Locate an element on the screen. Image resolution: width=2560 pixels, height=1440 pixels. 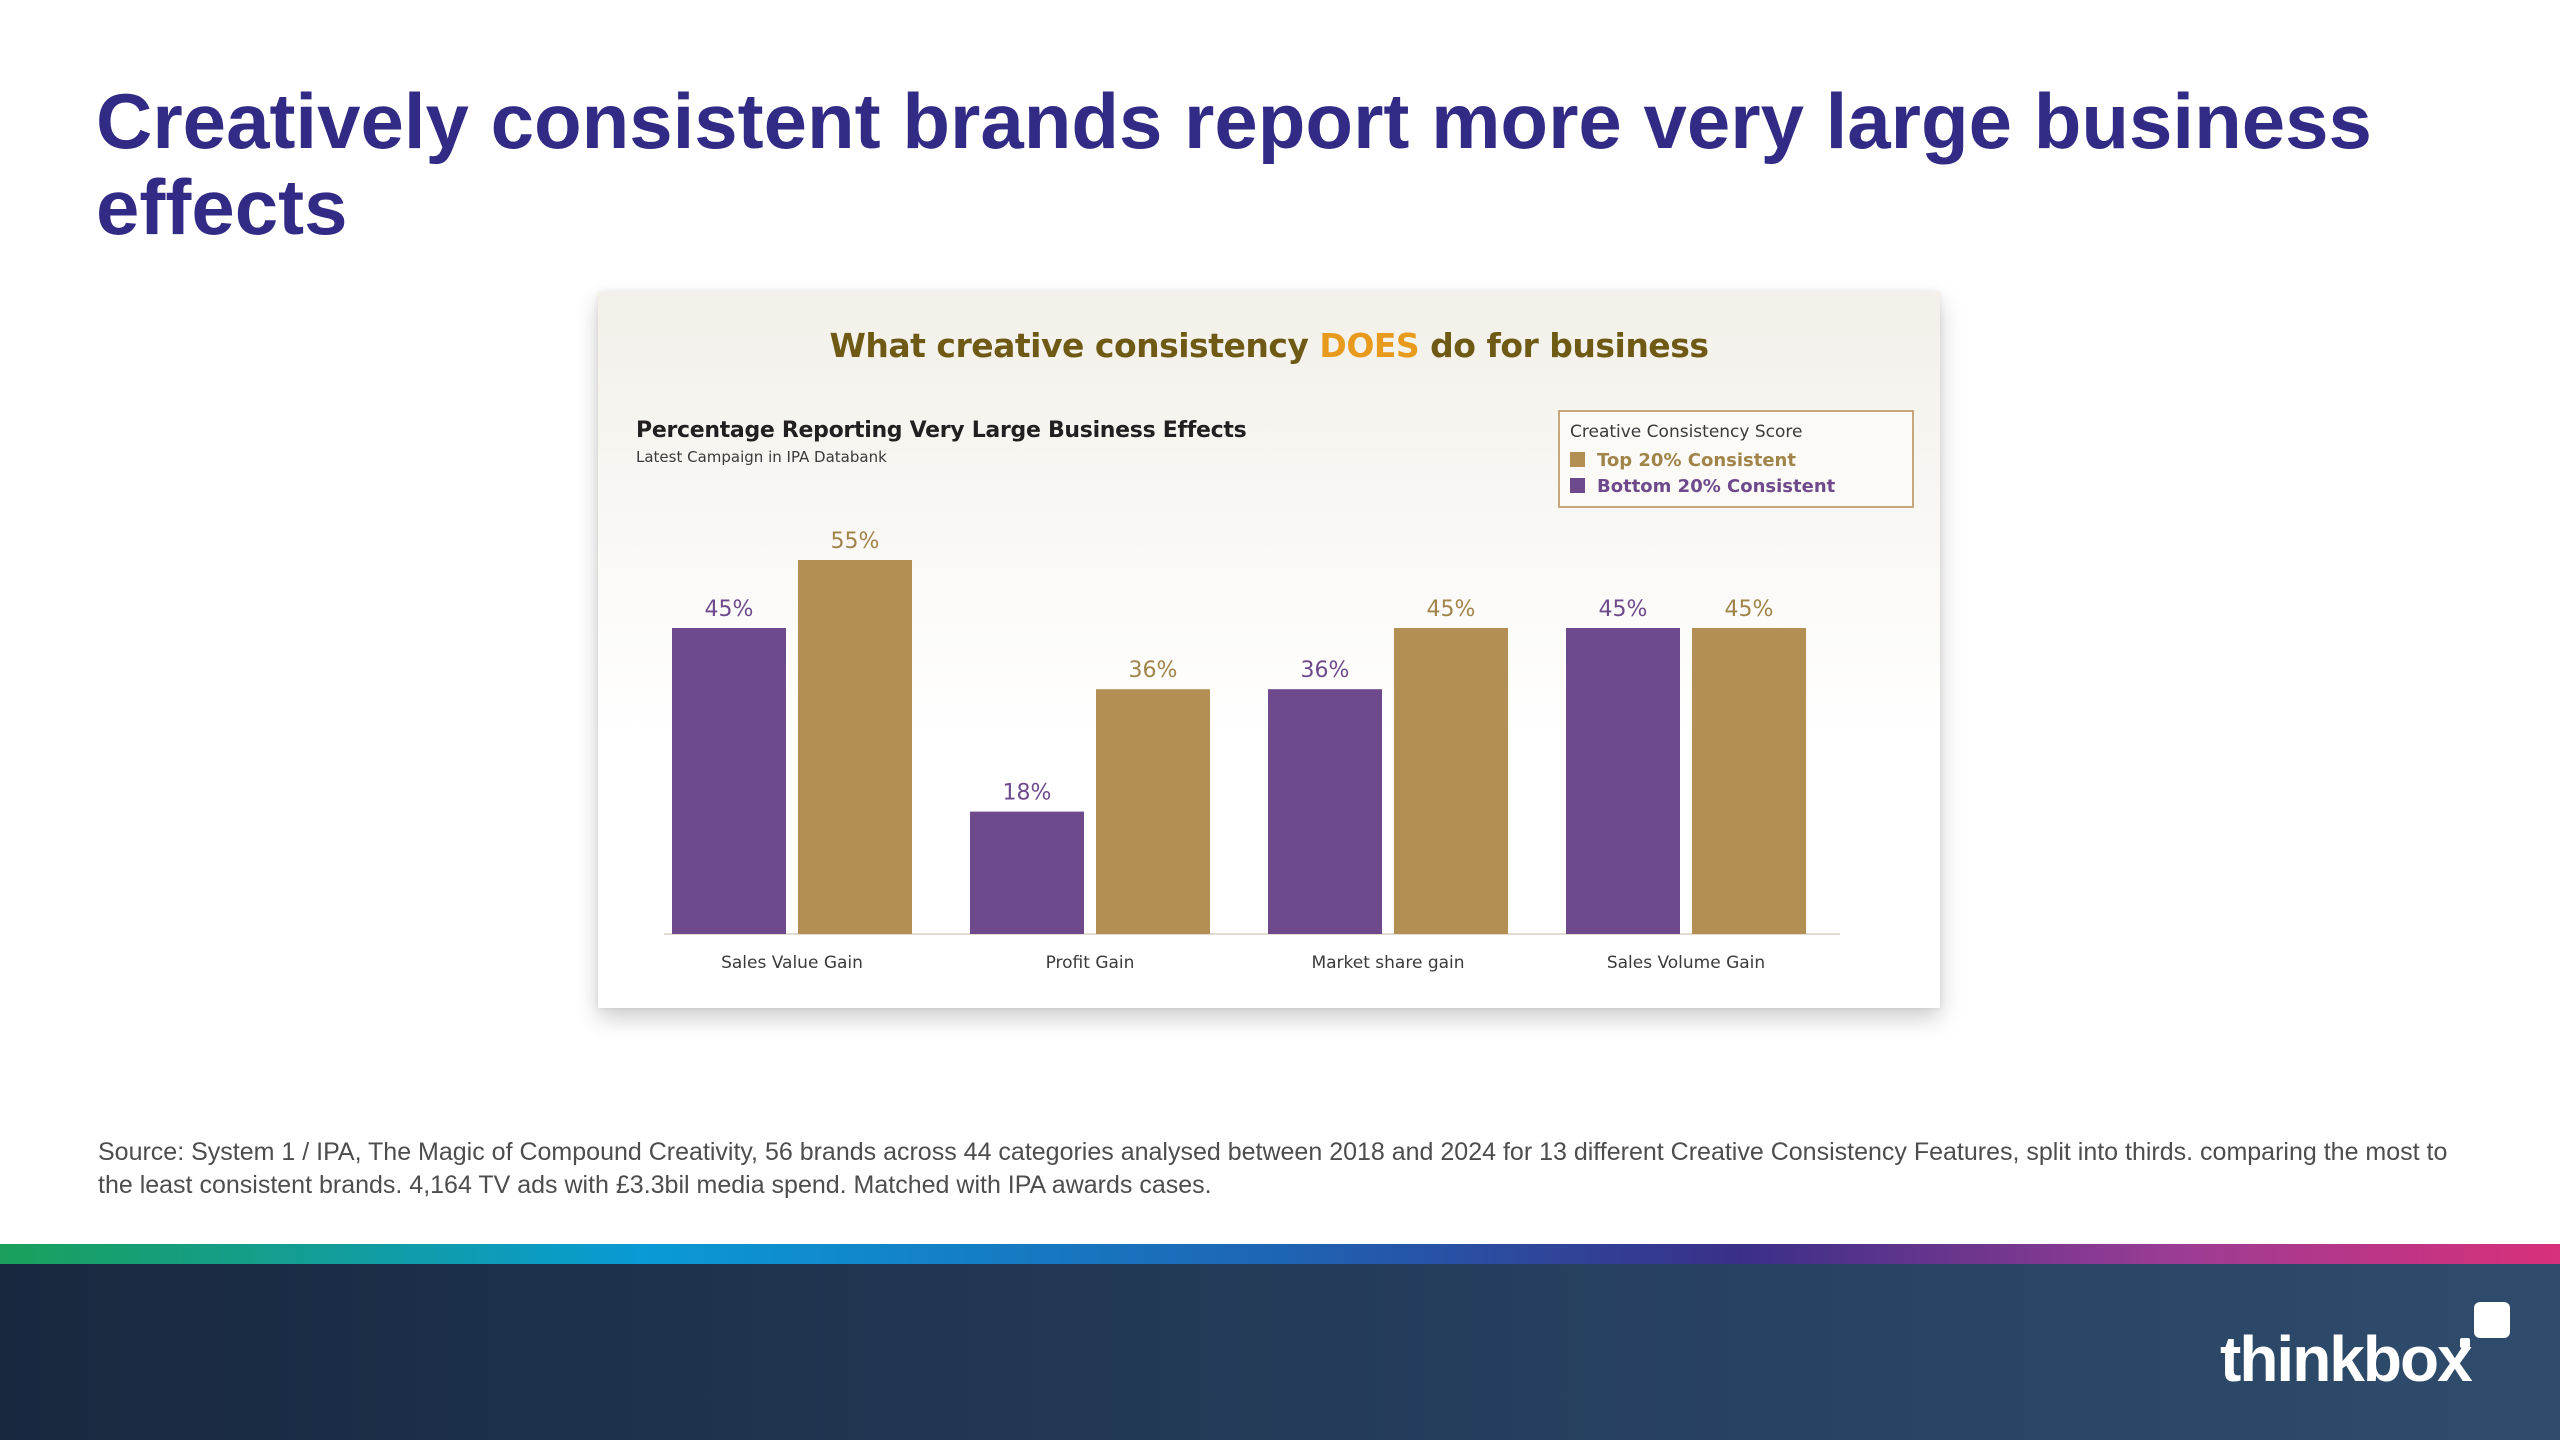
legend-label-top: Top 20% Consistent is located at coordinates (1696, 460).